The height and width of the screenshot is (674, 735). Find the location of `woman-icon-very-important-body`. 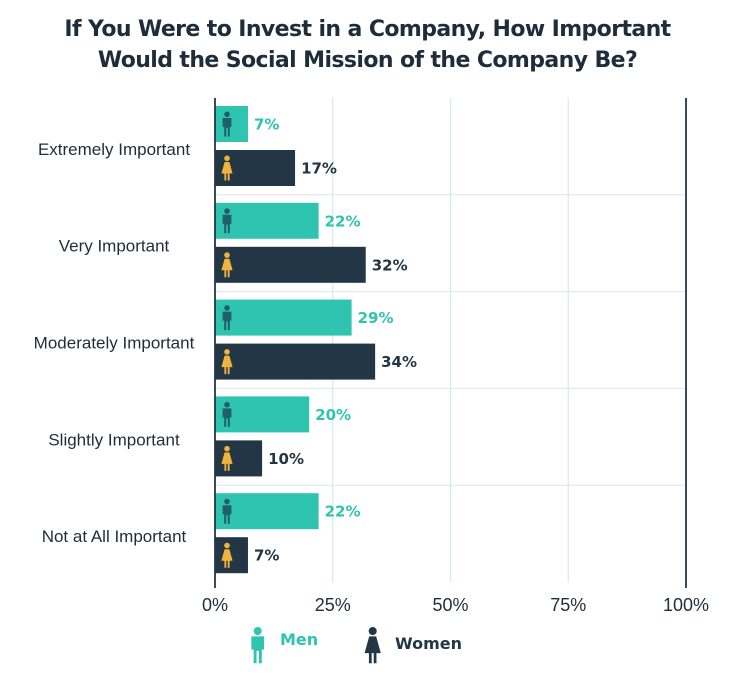

woman-icon-very-important-body is located at coordinates (227, 268).